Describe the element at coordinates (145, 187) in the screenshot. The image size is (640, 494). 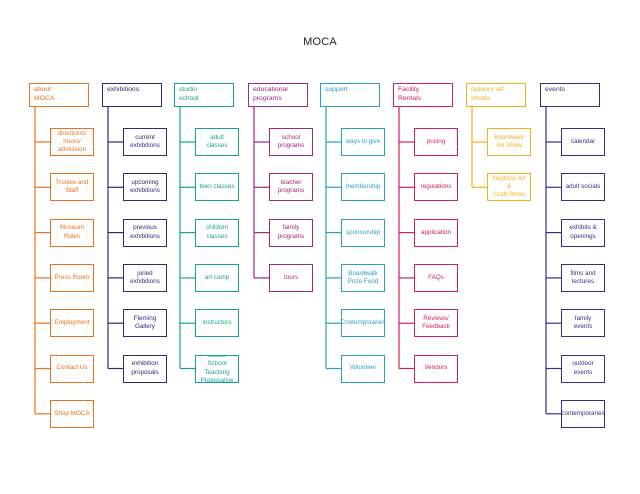
I see `node-exhibitions-1: upcoming exhibitions` at that location.